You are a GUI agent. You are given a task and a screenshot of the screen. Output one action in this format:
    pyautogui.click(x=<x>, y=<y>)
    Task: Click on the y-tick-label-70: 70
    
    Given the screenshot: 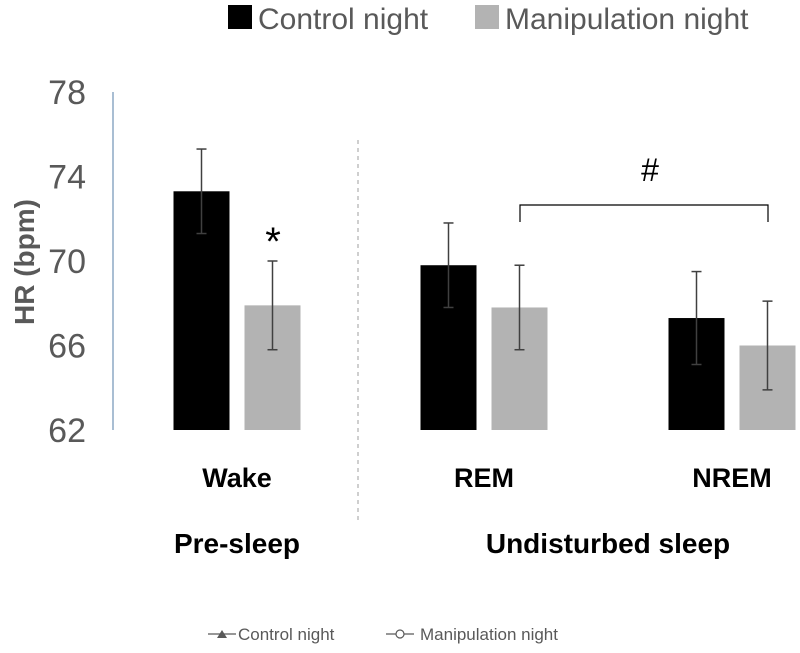 What is the action you would take?
    pyautogui.click(x=67, y=262)
    